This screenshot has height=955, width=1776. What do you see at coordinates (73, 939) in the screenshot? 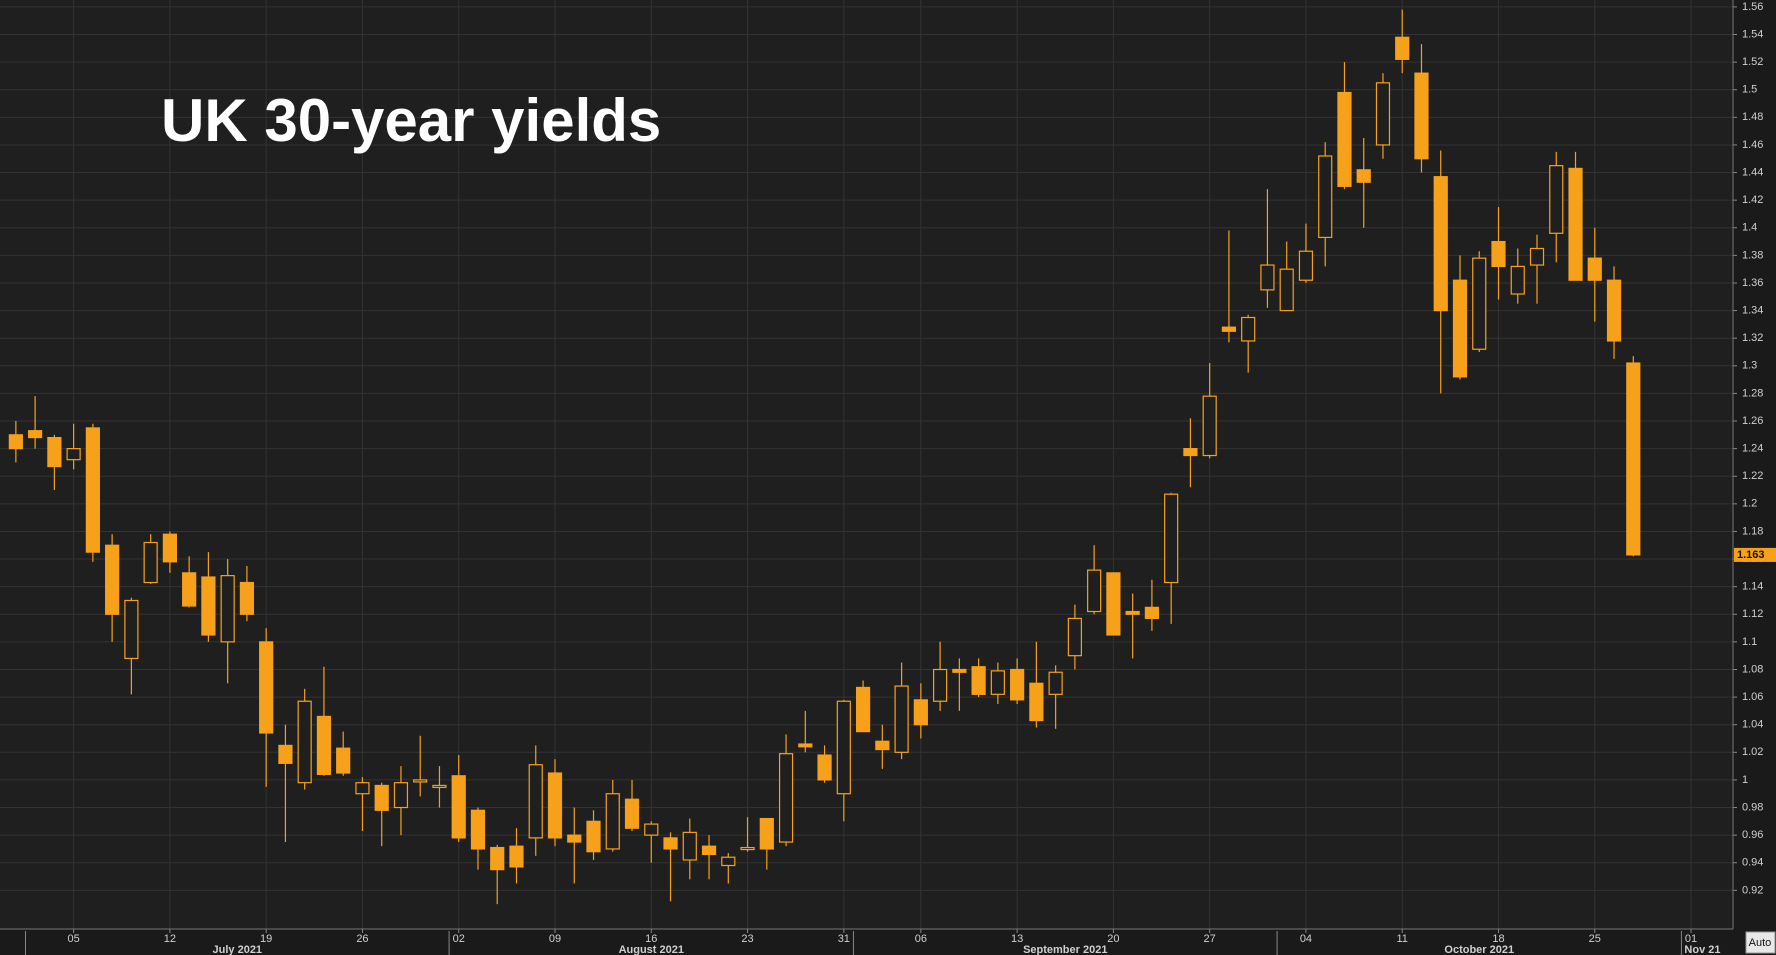
I see `x-tick-label: 05` at bounding box center [73, 939].